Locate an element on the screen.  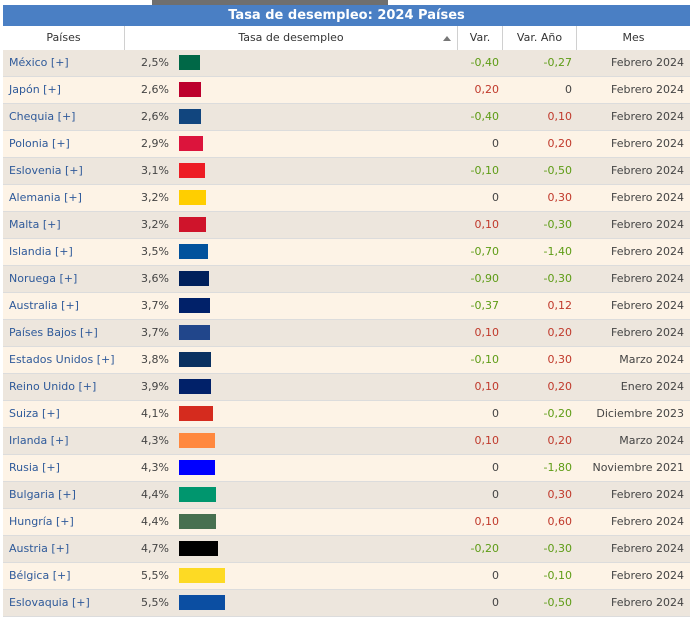
table-row: Rusia [+] 4,3% 0 -1,80 Noviembre 2021 is located at coordinates (346, 468).